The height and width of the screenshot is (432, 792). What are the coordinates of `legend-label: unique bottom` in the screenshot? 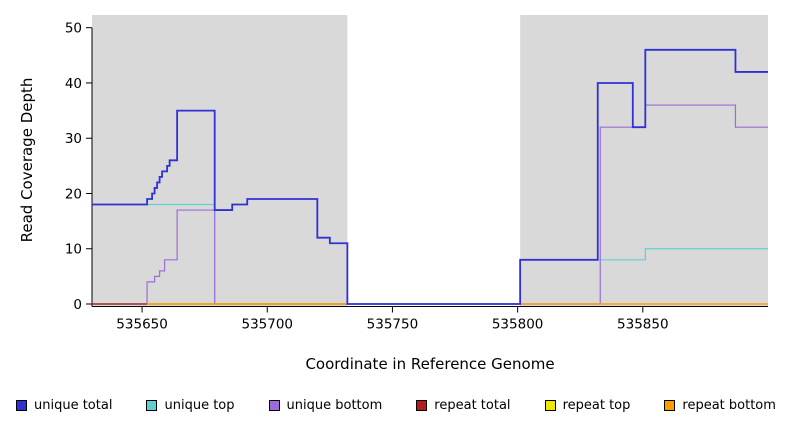 It's located at (334, 405).